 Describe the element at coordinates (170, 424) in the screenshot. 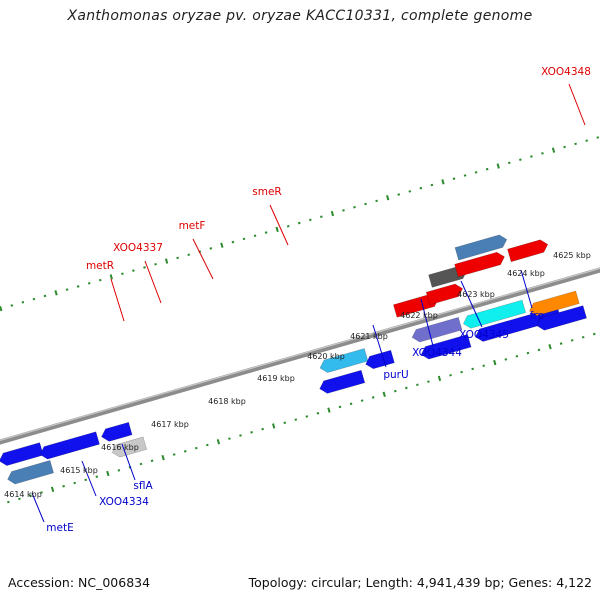

I see `scale-label: 4617 kbp` at that location.